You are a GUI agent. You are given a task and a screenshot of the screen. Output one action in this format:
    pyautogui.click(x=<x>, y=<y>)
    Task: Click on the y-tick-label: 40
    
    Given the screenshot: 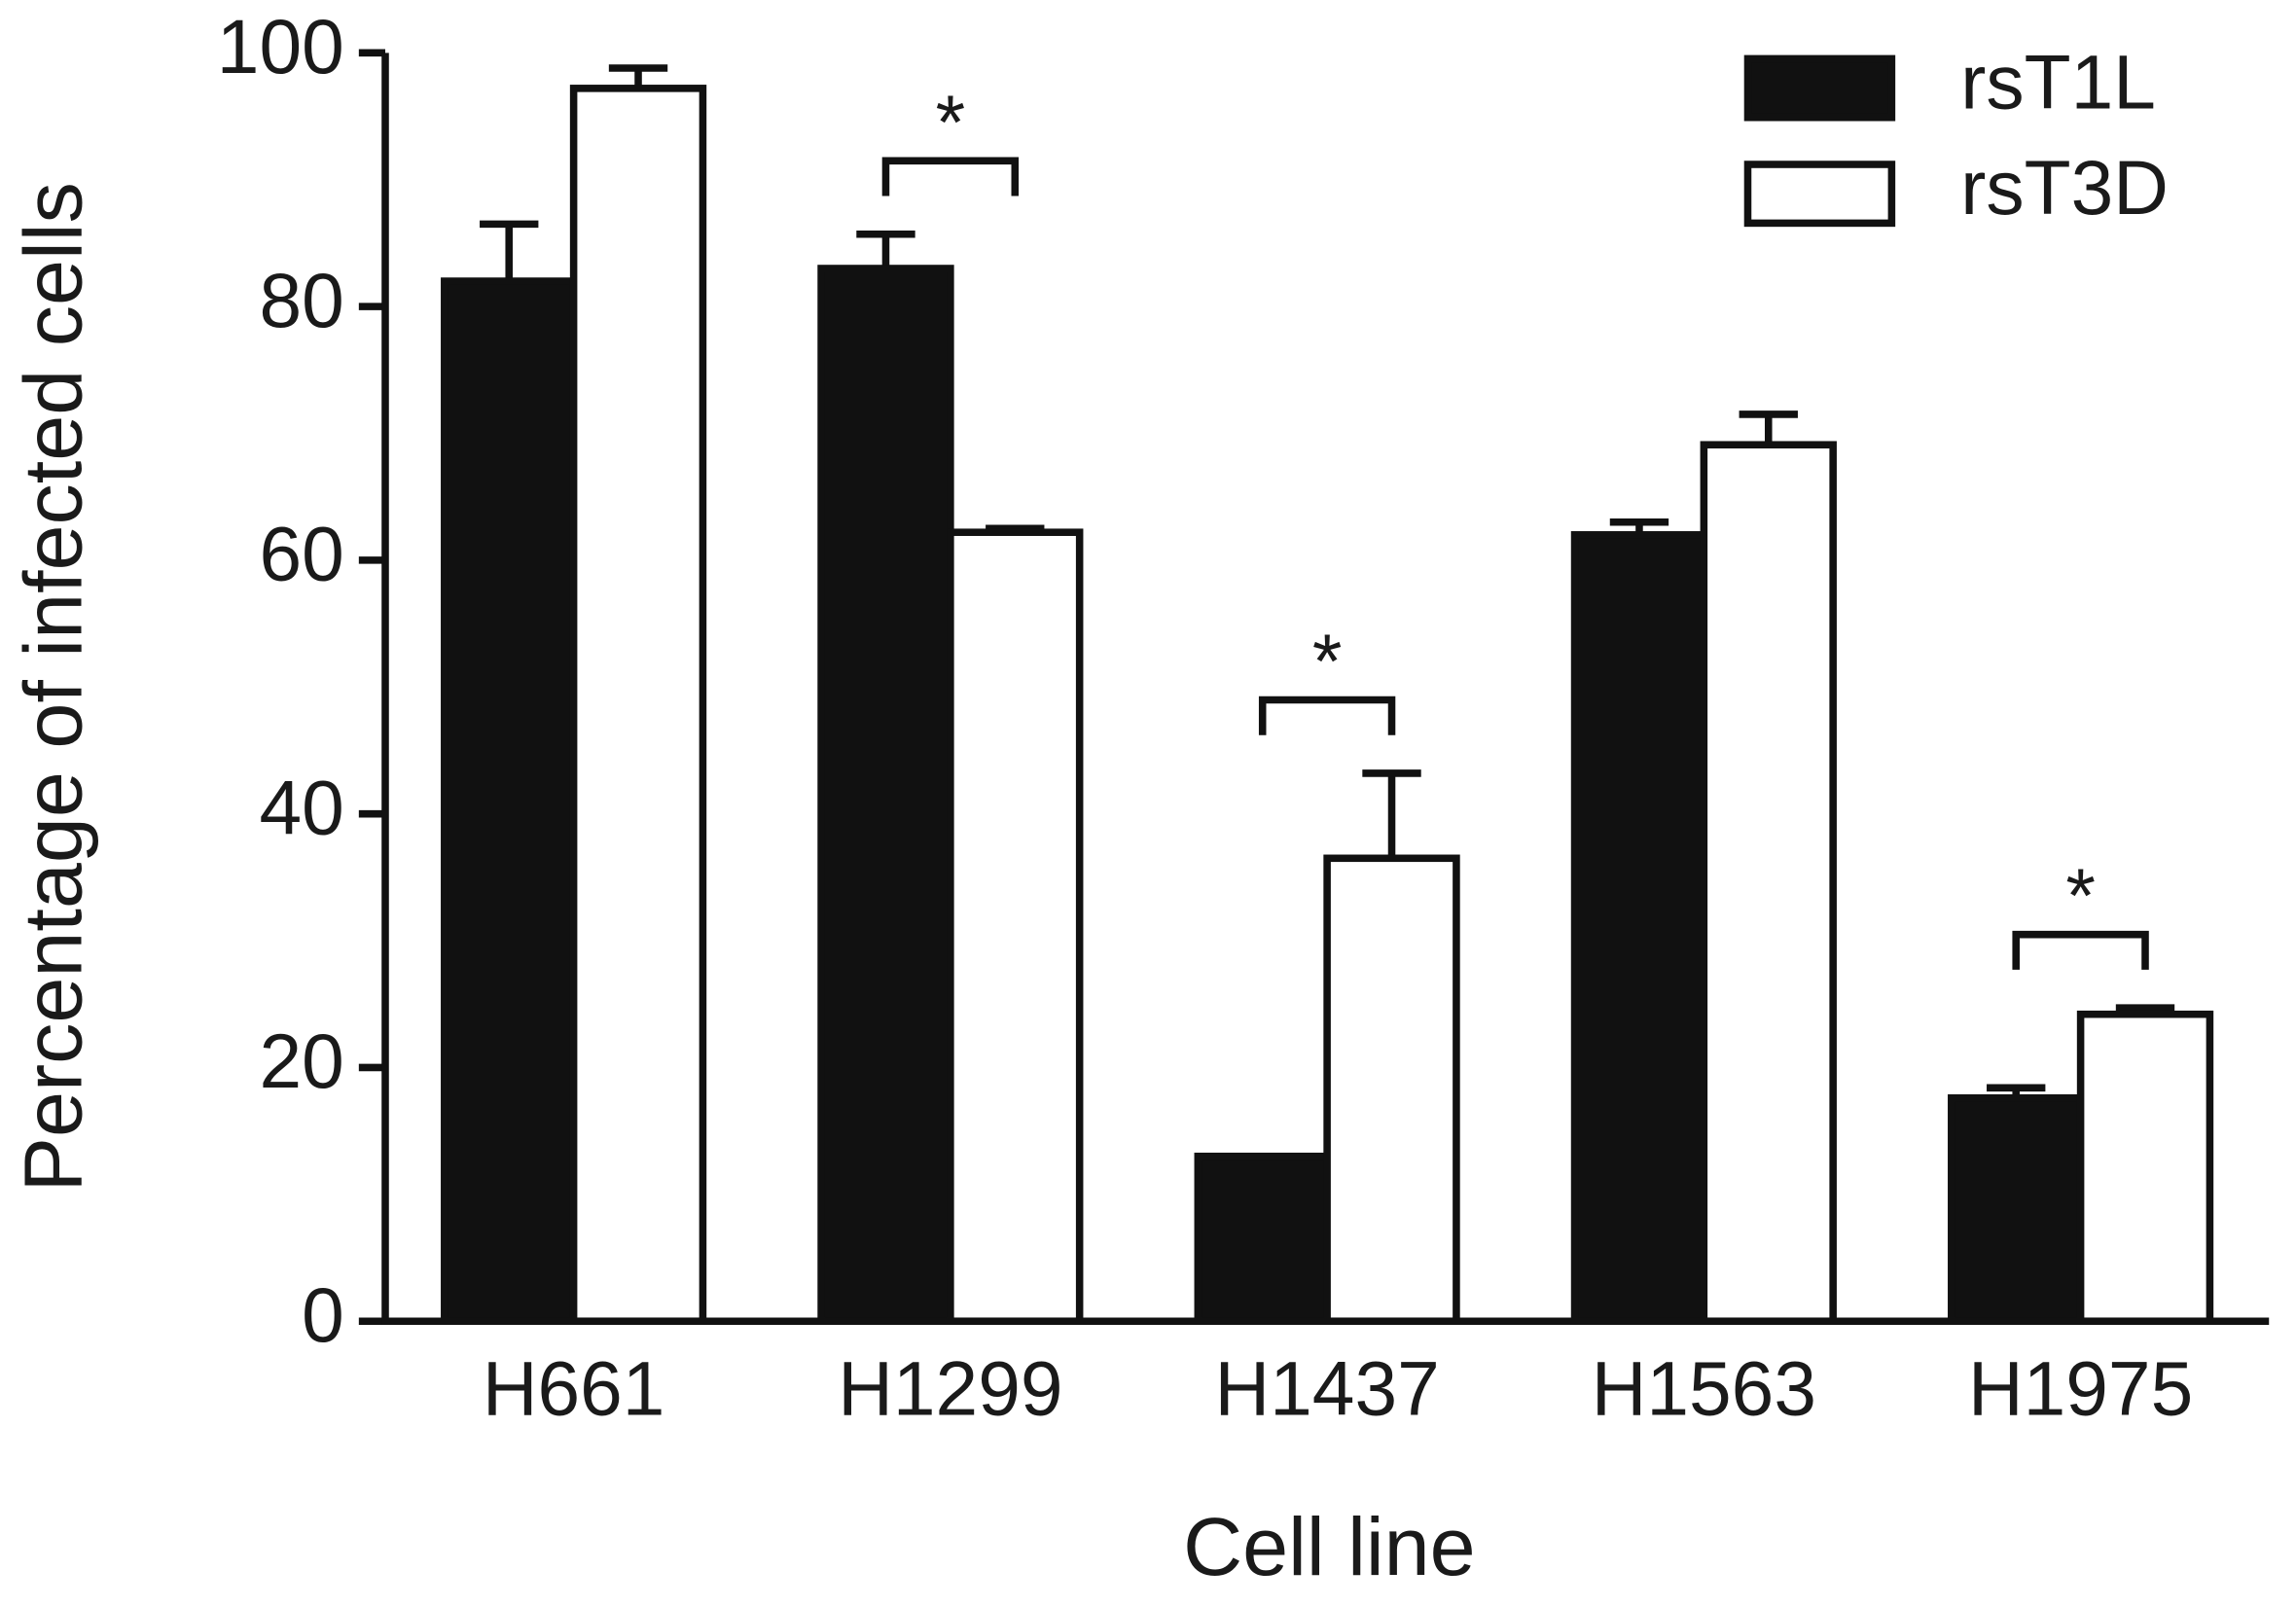 What is the action you would take?
    pyautogui.click(x=301, y=807)
    